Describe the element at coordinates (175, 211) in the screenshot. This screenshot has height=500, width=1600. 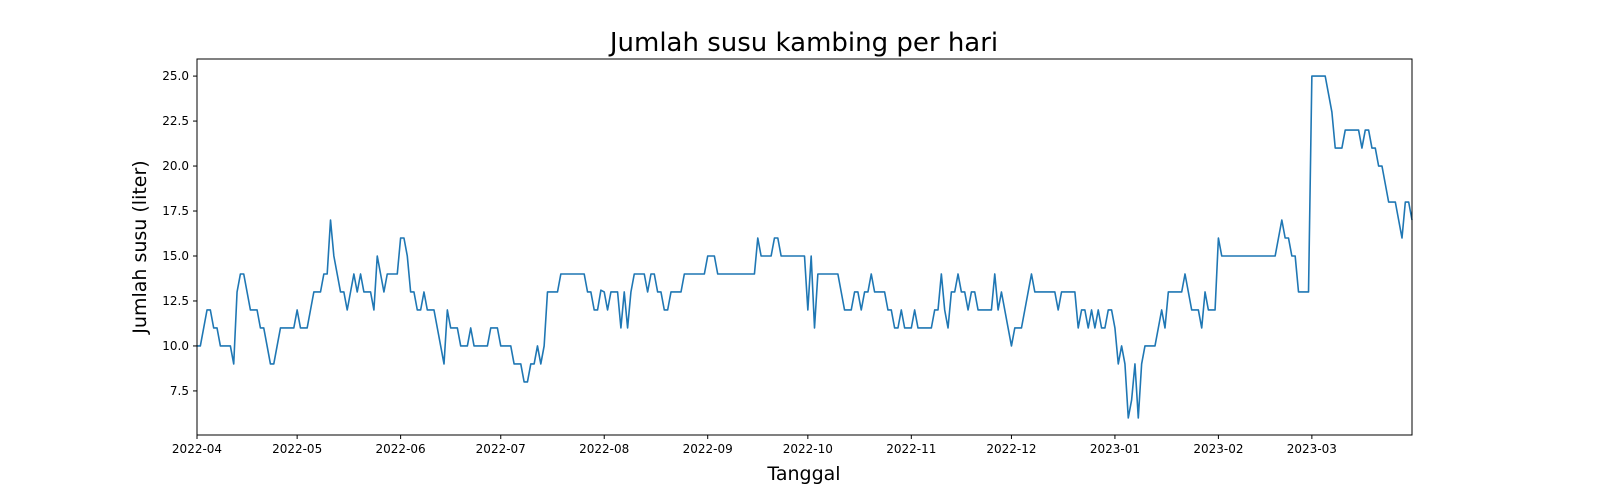
I see `y-tick-label: 17.5` at that location.